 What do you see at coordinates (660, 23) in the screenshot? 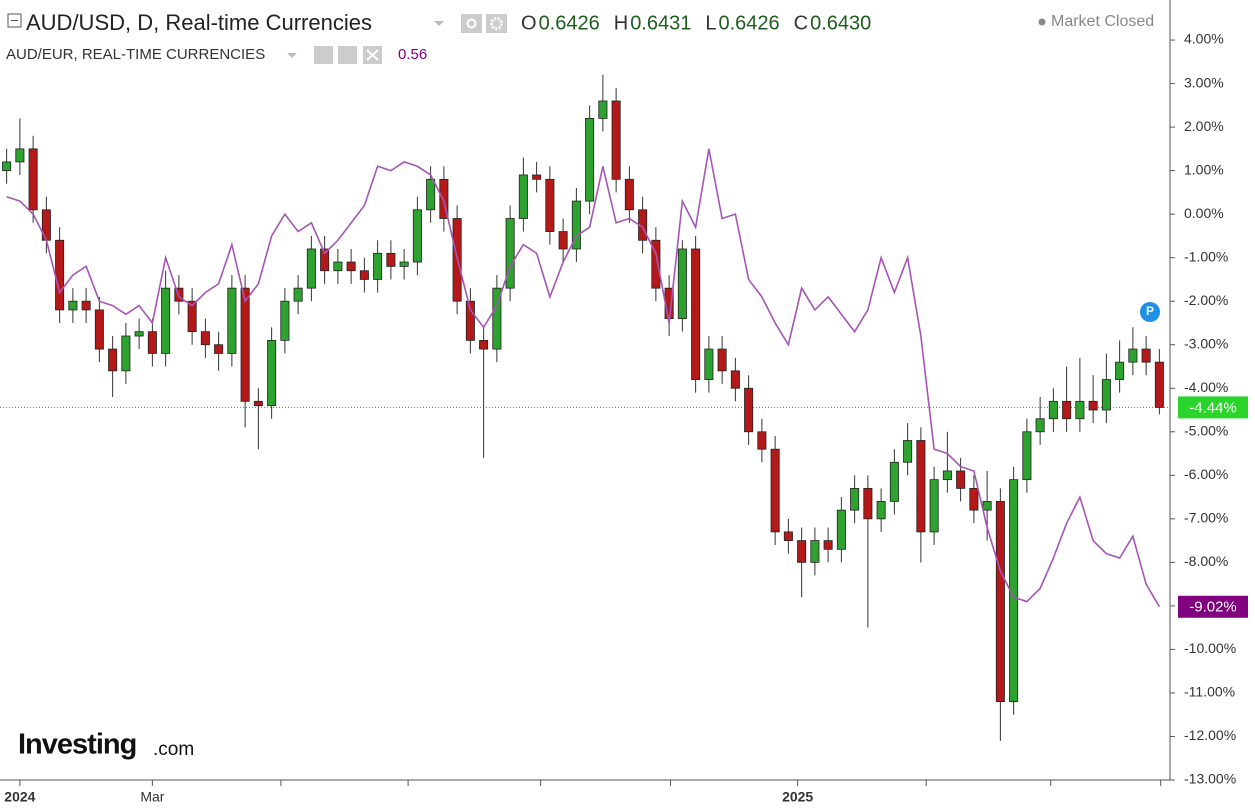
I see `ohlc-value: 0.6431` at bounding box center [660, 23].